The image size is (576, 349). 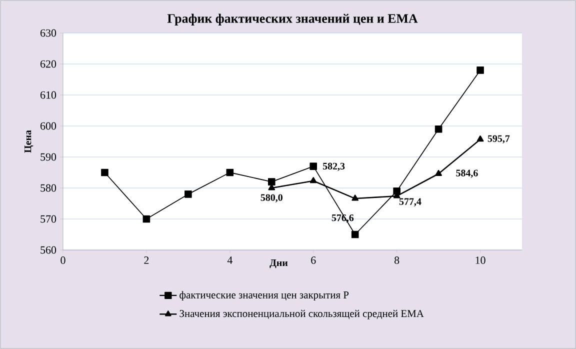 I want to click on y-tick-label: 630, so click(x=48, y=33).